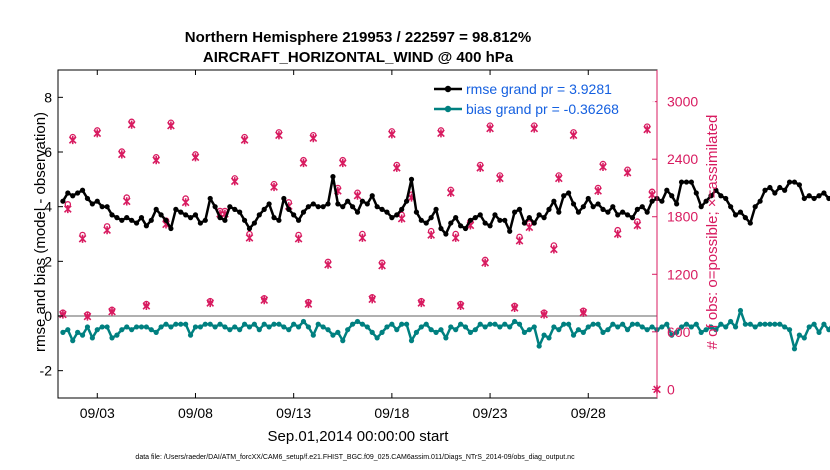 The height and width of the screenshot is (470, 830). What do you see at coordinates (48, 97) in the screenshot?
I see `y-left-tick-label: 8` at bounding box center [48, 97].